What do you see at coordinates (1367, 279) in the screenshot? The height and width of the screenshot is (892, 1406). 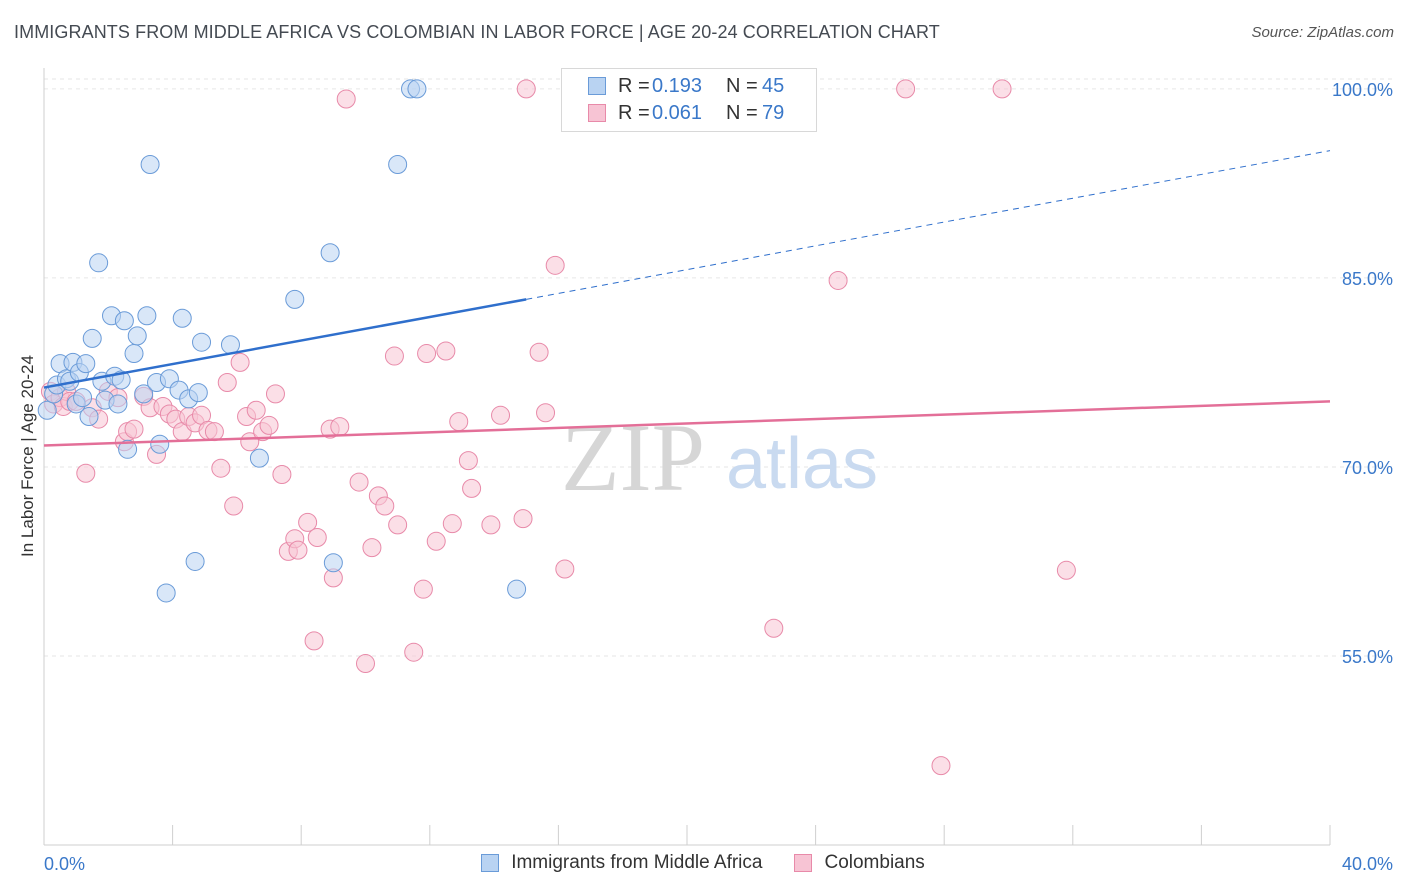 I see `y-tick-label: 85.0%` at bounding box center [1367, 279].